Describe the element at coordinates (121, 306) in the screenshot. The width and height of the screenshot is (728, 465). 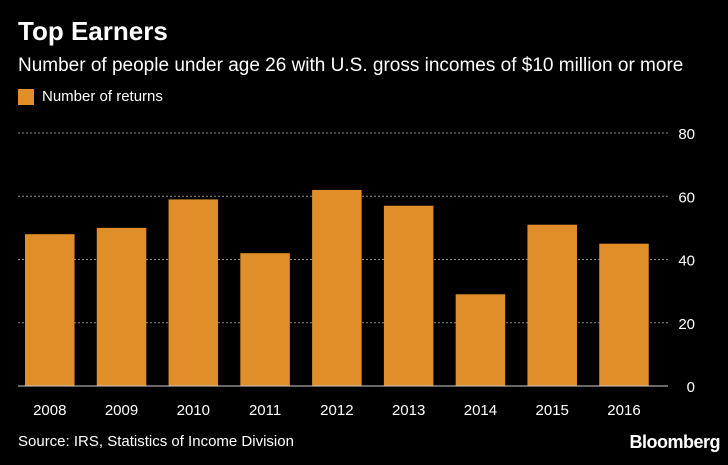
I see `bar-2009` at that location.